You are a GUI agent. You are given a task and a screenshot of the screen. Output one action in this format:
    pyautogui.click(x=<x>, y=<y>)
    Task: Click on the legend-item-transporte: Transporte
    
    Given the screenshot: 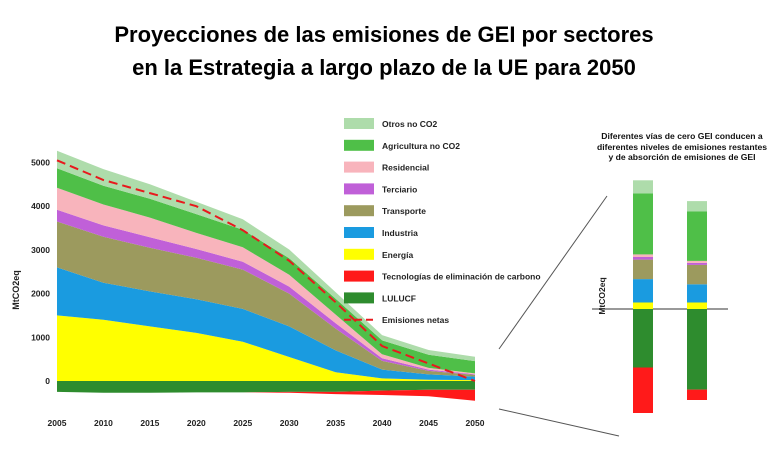 What is the action you would take?
    pyautogui.click(x=385, y=211)
    